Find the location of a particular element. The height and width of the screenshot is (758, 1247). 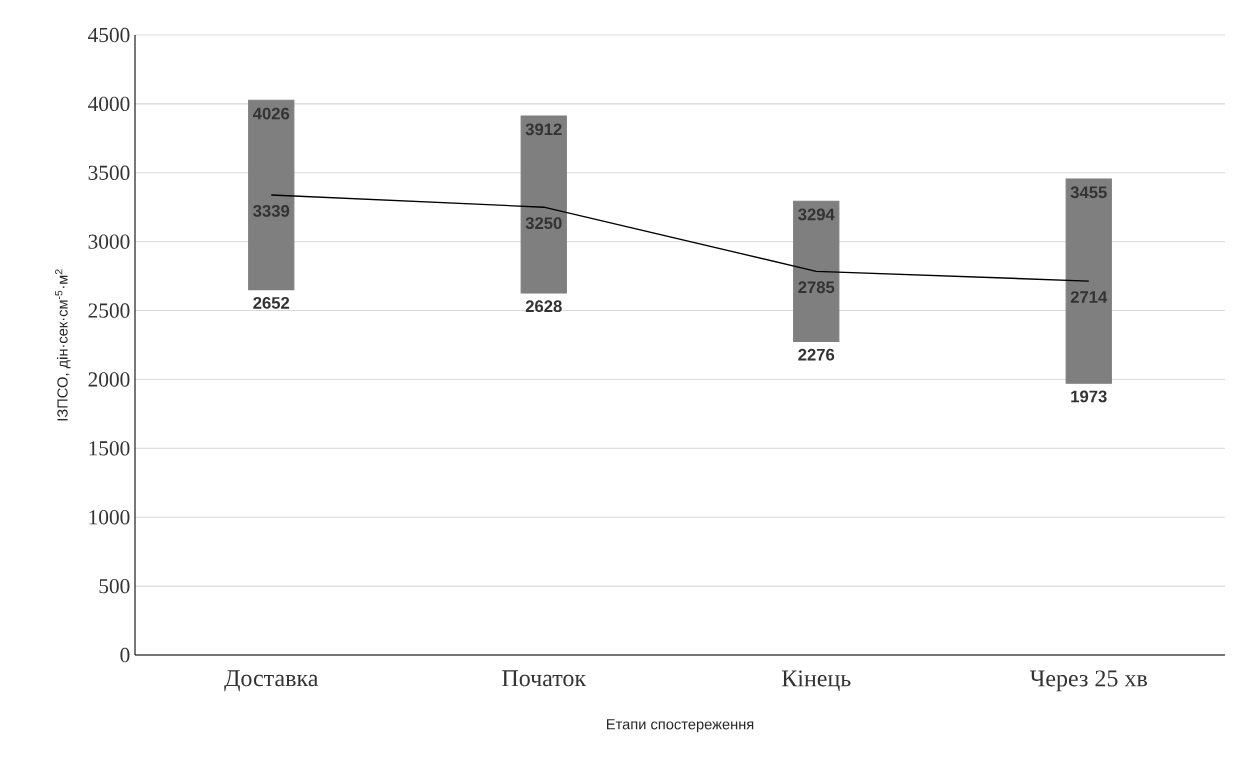

annotation: 4026 is located at coordinates (271, 113).